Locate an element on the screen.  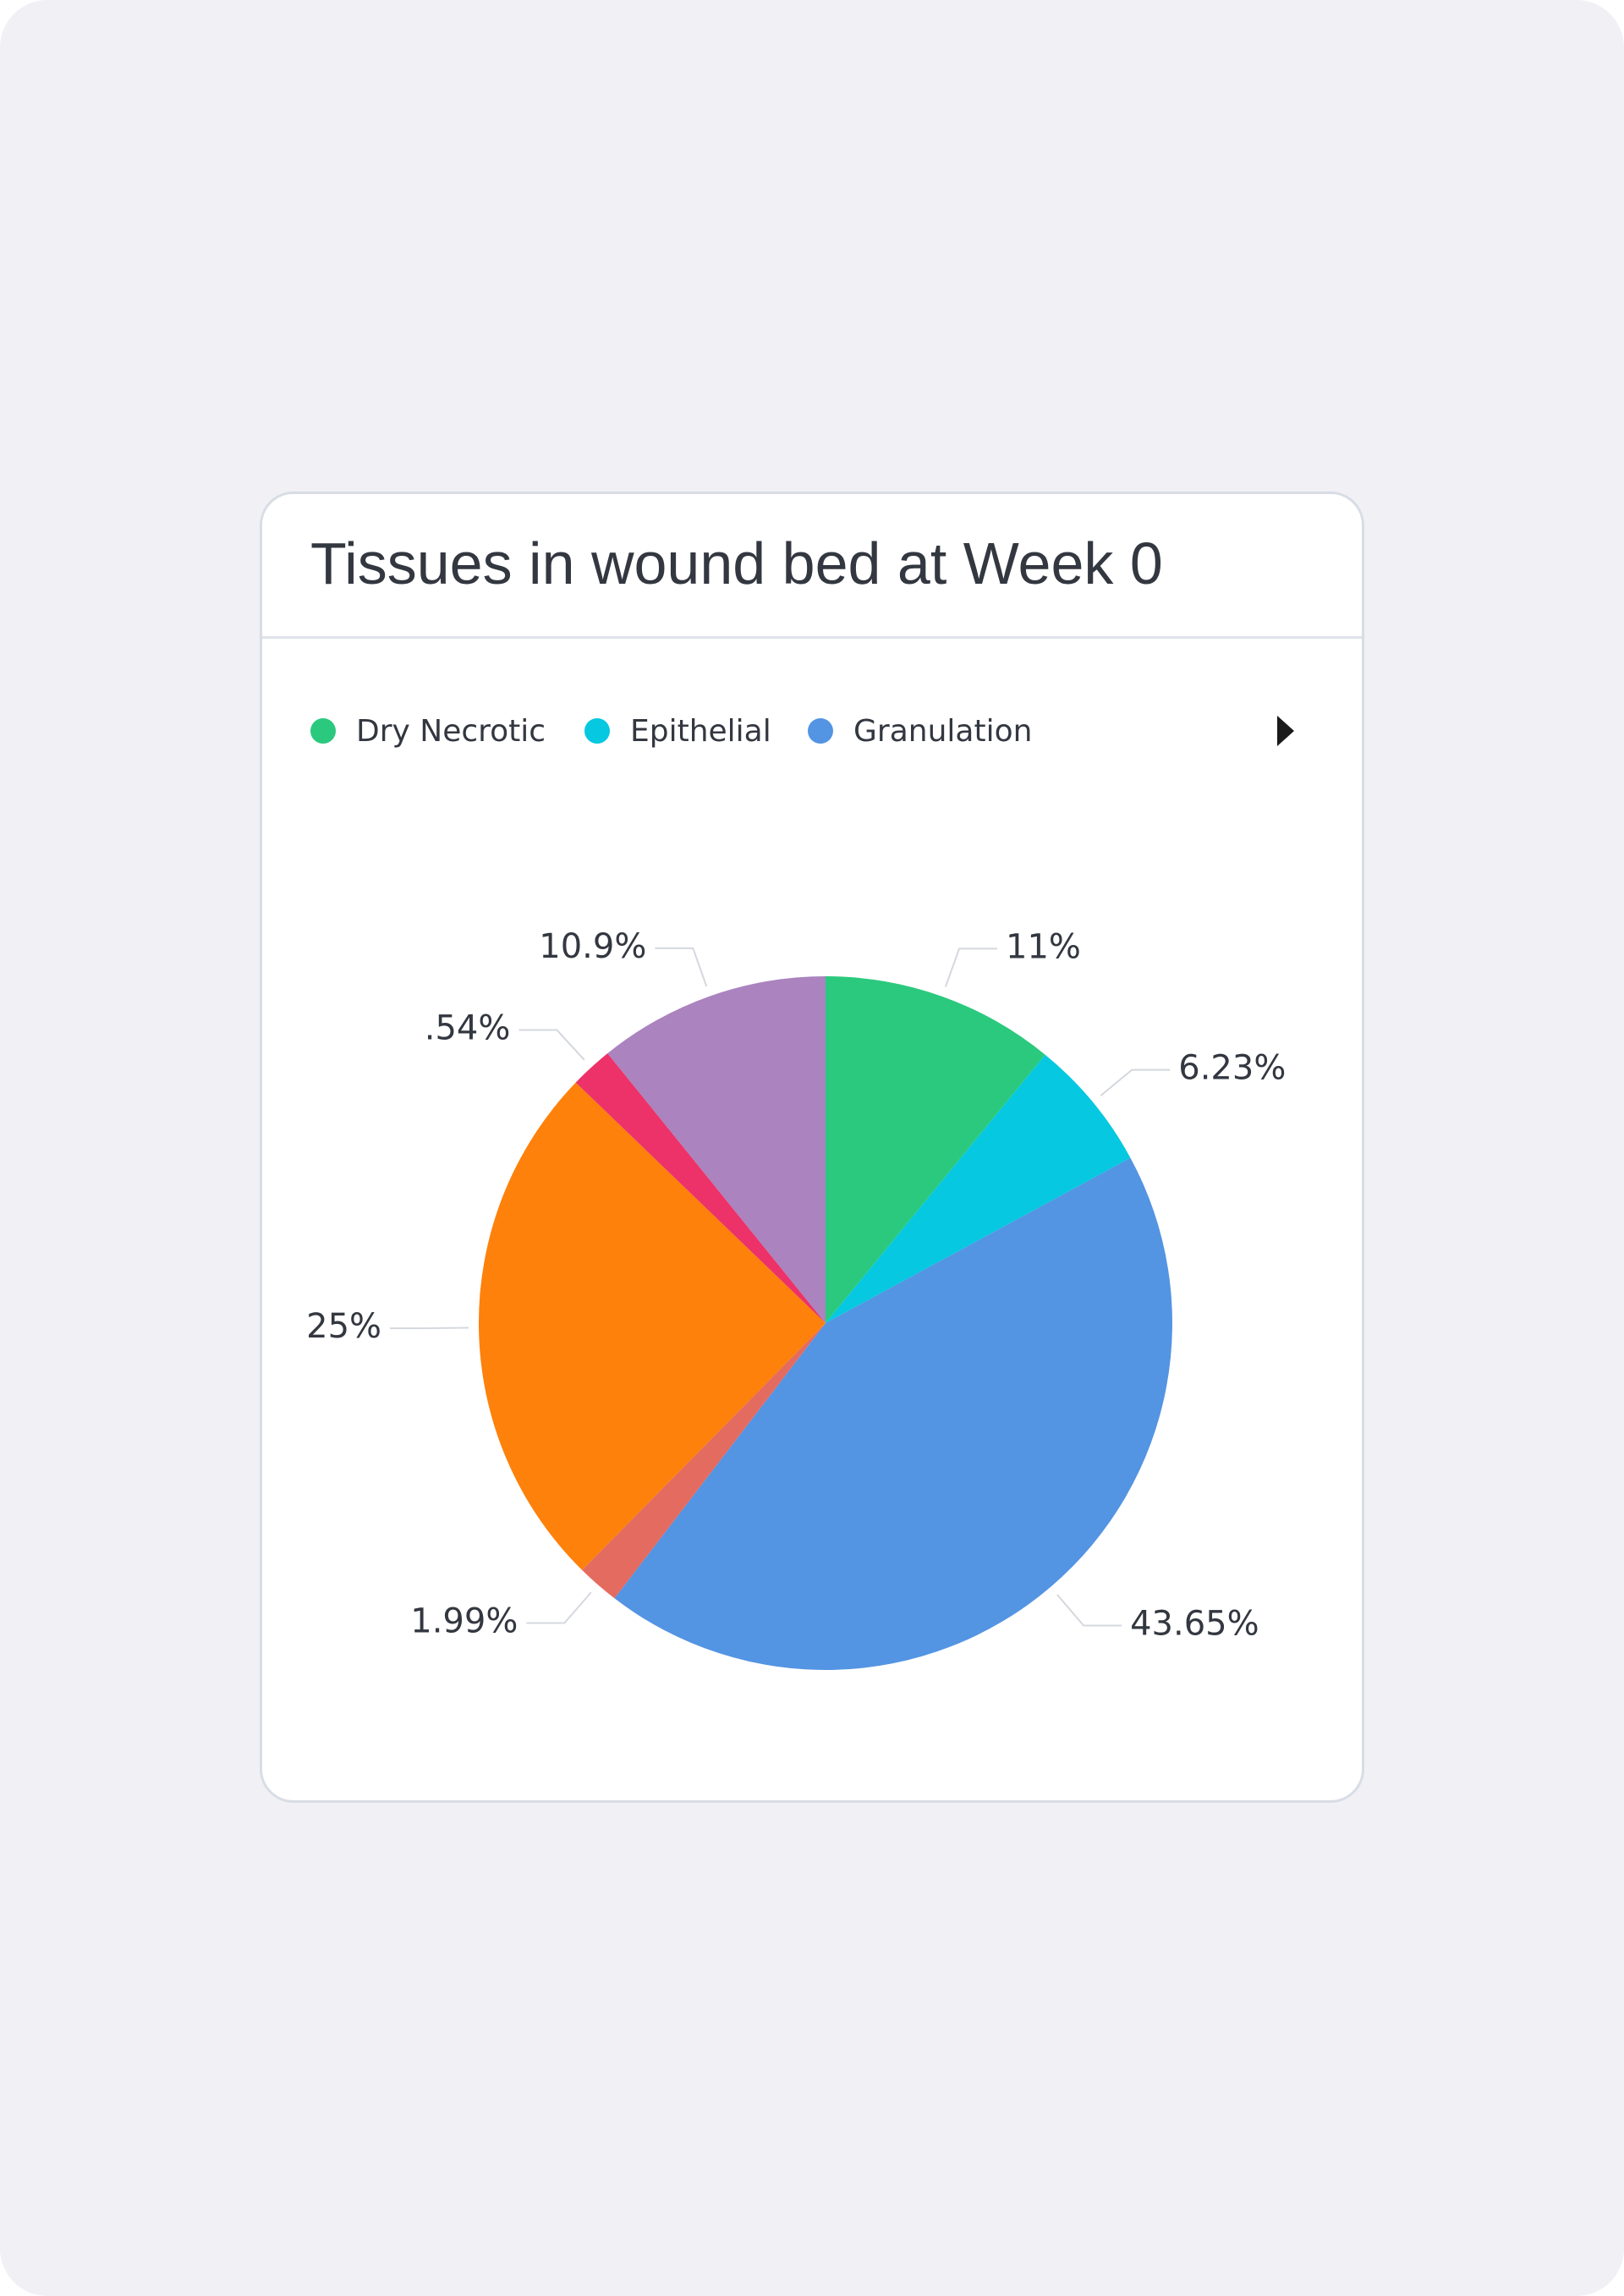
pie-slice-epithelial is located at coordinates (979, 1188).